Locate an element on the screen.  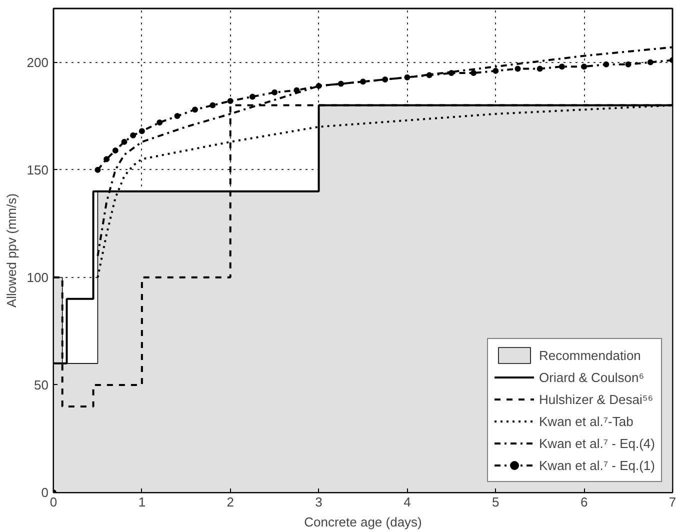
legend-label: Hulshizer & Desai⁵⁶ is located at coordinates (596, 399).